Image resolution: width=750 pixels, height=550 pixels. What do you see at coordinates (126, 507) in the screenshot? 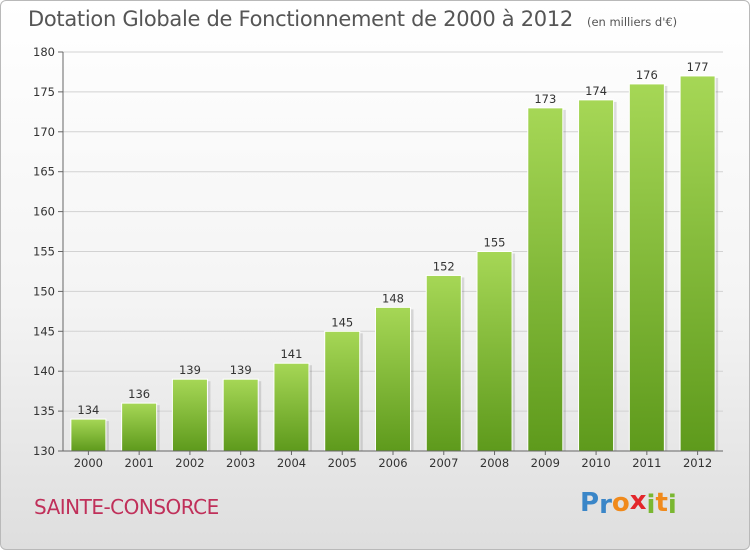
I see `commune-name: SAINTE-CONSORCE` at bounding box center [126, 507].